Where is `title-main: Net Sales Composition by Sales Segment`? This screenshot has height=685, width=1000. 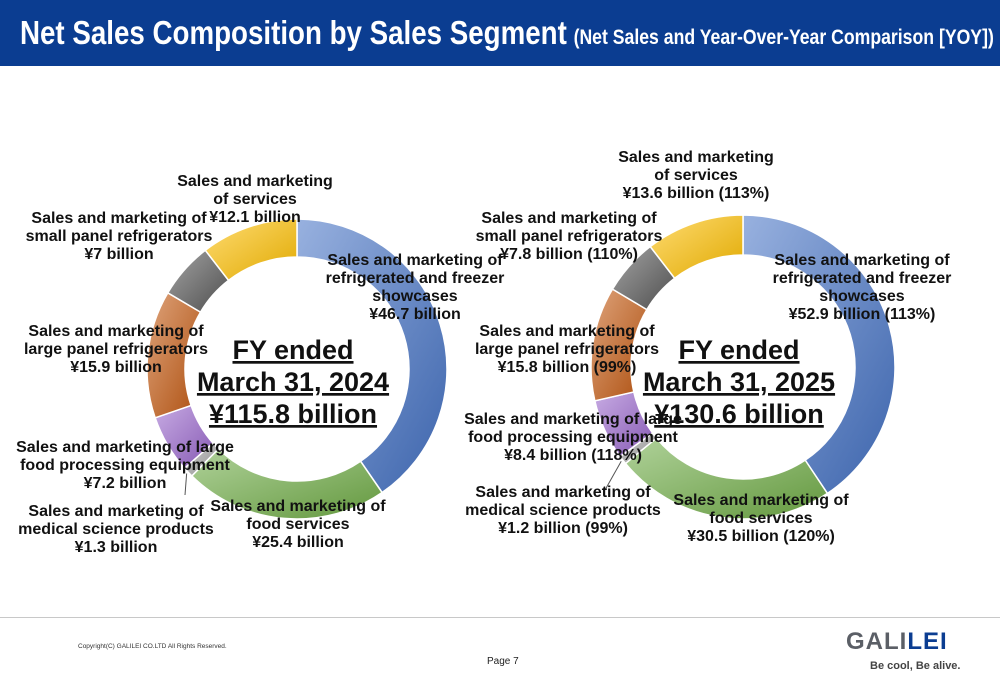 title-main: Net Sales Composition by Sales Segment is located at coordinates (293, 32).